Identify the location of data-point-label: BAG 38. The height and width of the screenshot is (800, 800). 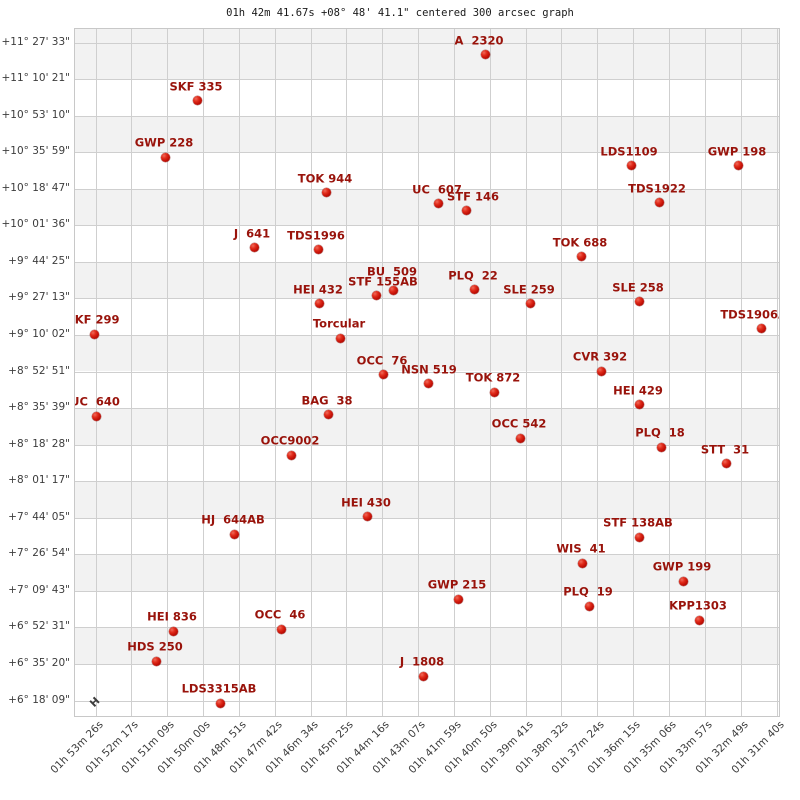
(327, 400).